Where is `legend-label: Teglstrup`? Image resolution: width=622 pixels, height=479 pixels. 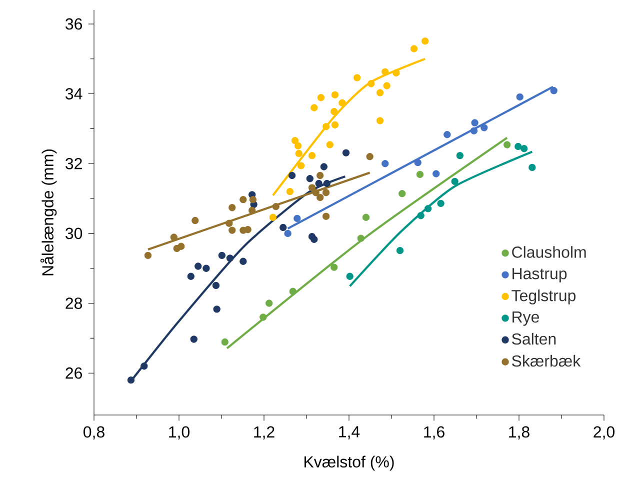 legend-label: Teglstrup is located at coordinates (544, 297).